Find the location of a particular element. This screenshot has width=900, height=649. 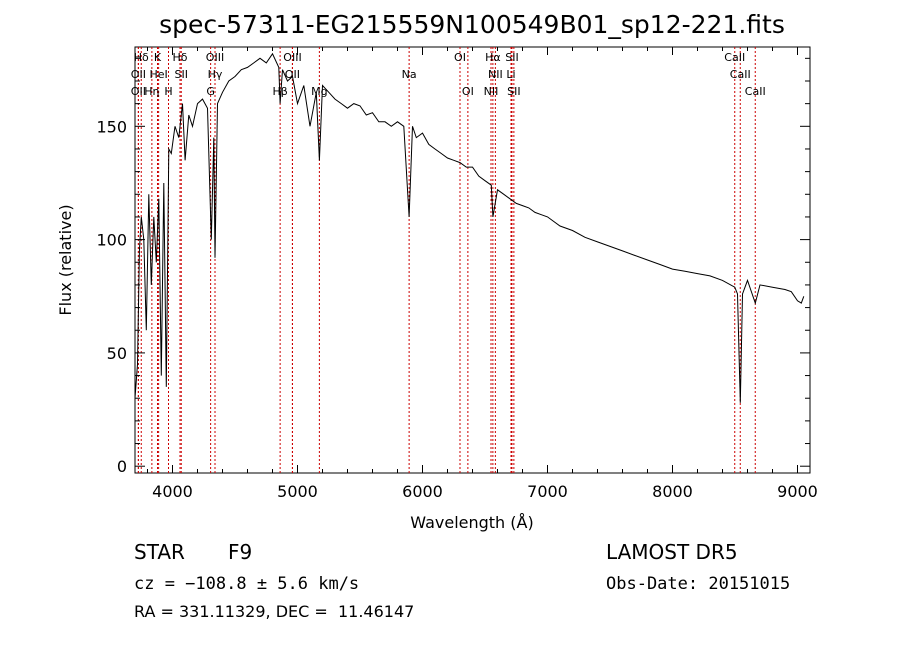

spectral-line-label: Hη is located at coordinates (151, 91).